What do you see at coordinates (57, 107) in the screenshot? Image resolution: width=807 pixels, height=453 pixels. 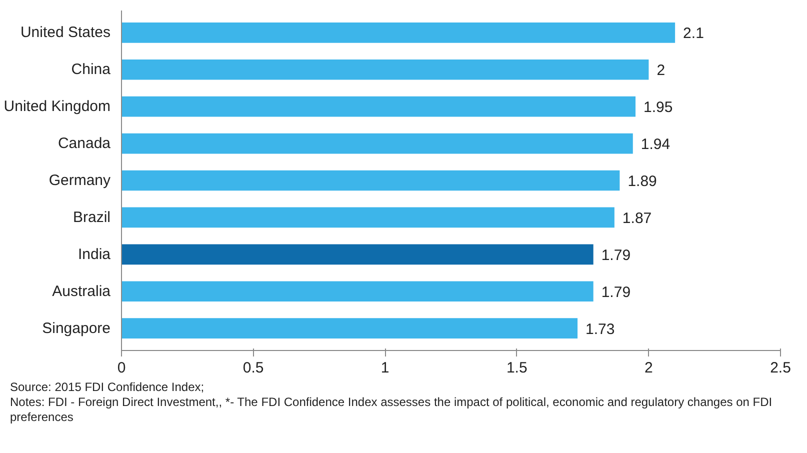 I see `y-tick-label: United Kingdom` at bounding box center [57, 107].